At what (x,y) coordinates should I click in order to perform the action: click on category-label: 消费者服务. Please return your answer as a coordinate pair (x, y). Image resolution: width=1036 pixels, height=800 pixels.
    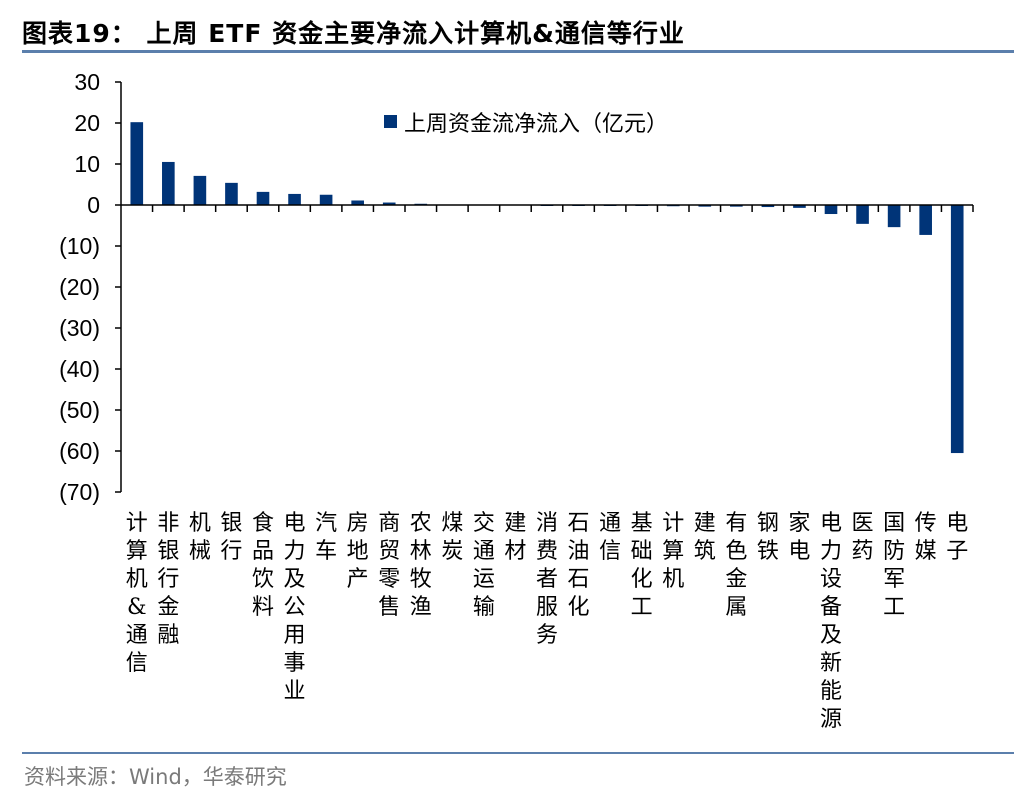
    Looking at the image, I should click on (546, 579).